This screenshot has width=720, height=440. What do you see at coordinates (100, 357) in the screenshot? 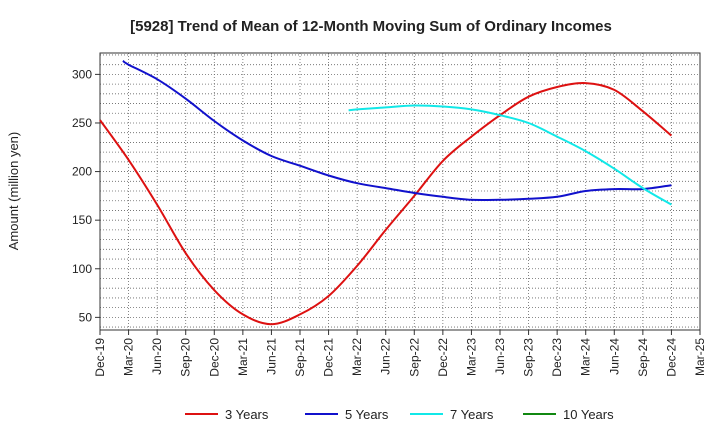
I see `x-tick-label: Dec-19` at bounding box center [100, 357].